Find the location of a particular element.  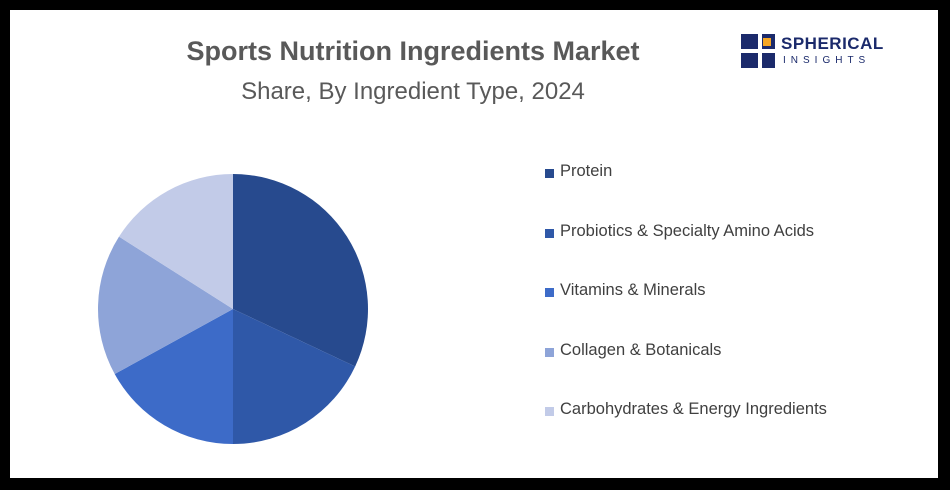

legend-item: Vitamins & Minerals is located at coordinates (735, 311).